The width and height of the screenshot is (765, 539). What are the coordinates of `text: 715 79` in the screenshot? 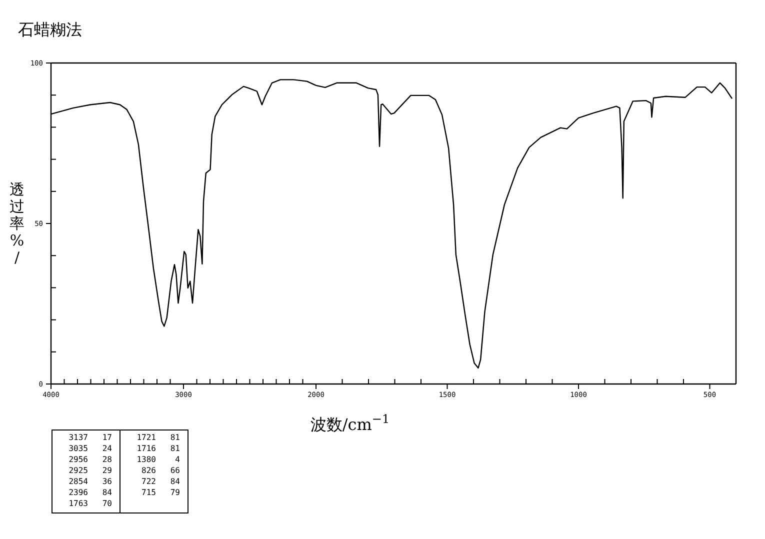 It's located at (161, 492).